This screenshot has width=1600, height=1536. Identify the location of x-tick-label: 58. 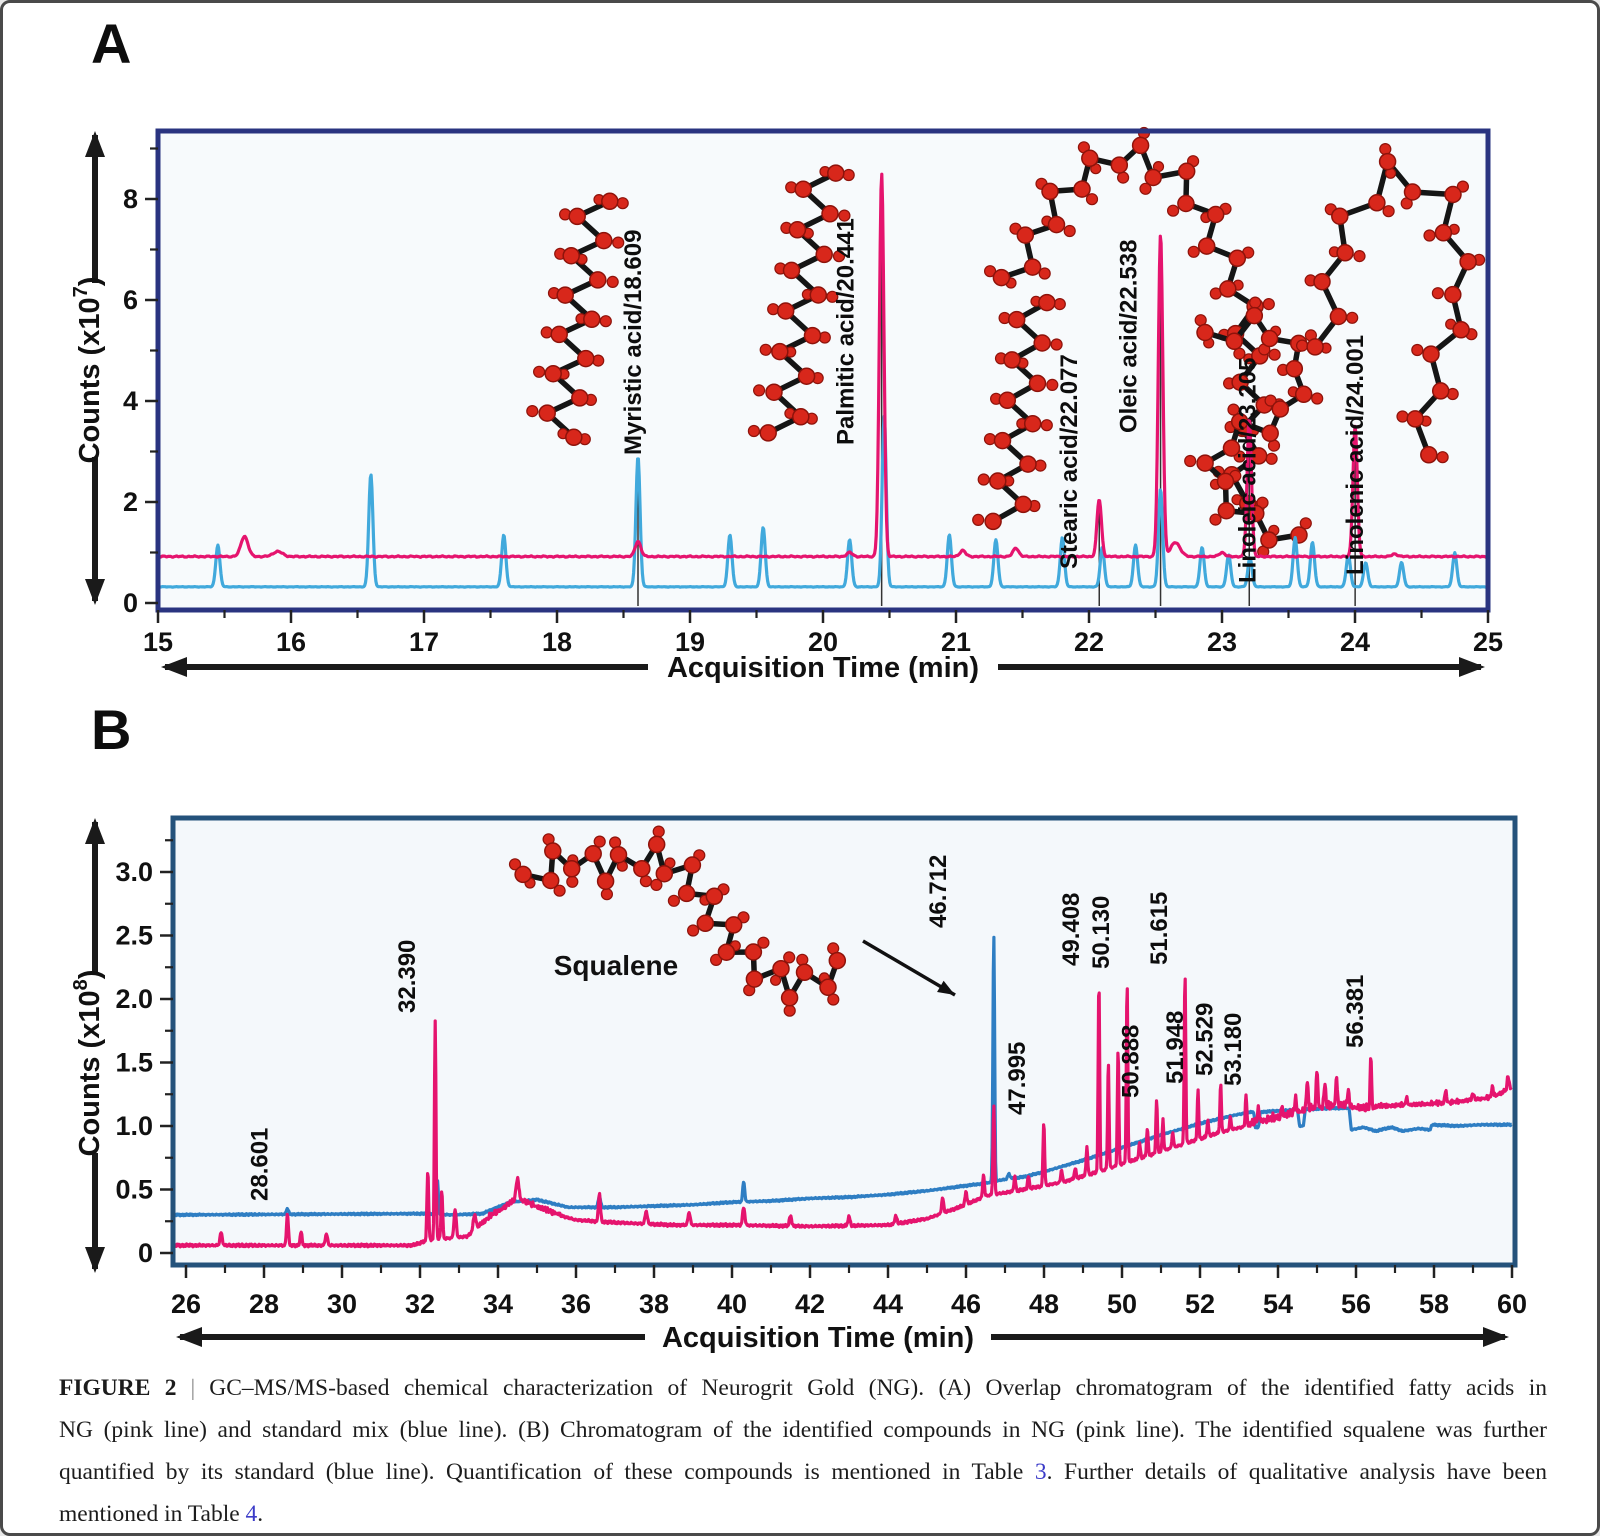
(1434, 1304).